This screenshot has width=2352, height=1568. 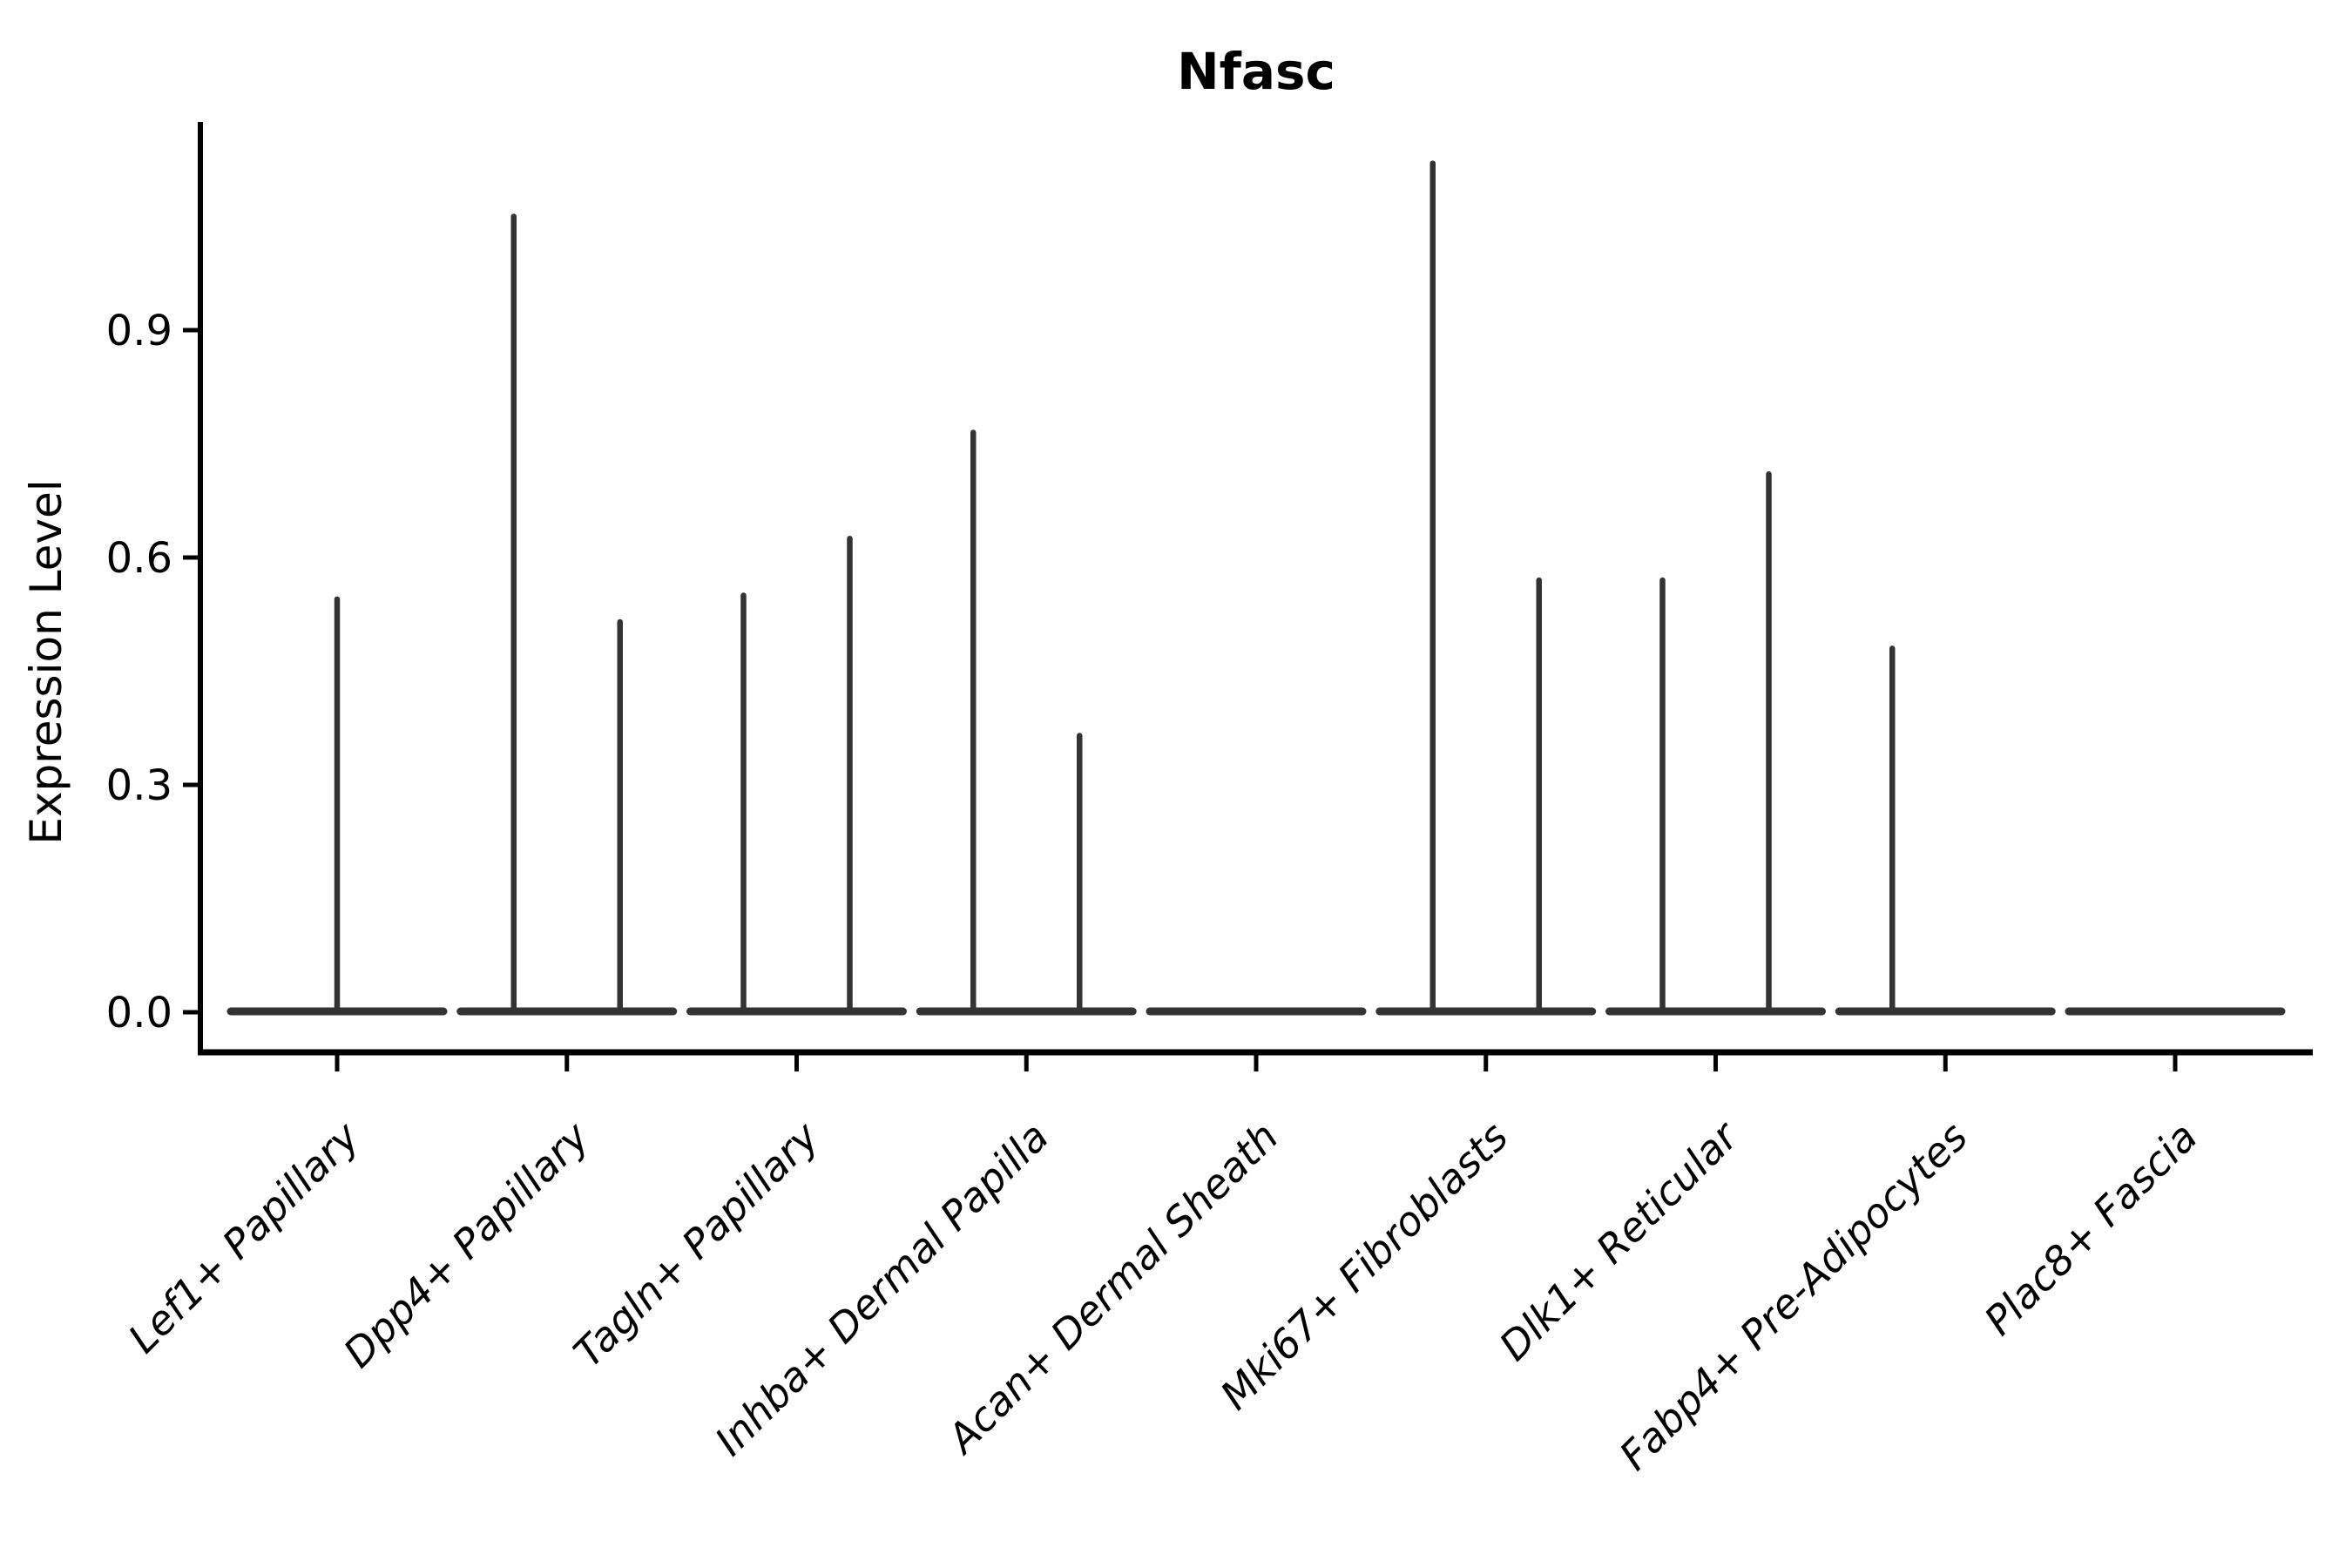 What do you see at coordinates (1619, 1240) in the screenshot?
I see `x-tick-label: Dlk1+ Reticular` at bounding box center [1619, 1240].